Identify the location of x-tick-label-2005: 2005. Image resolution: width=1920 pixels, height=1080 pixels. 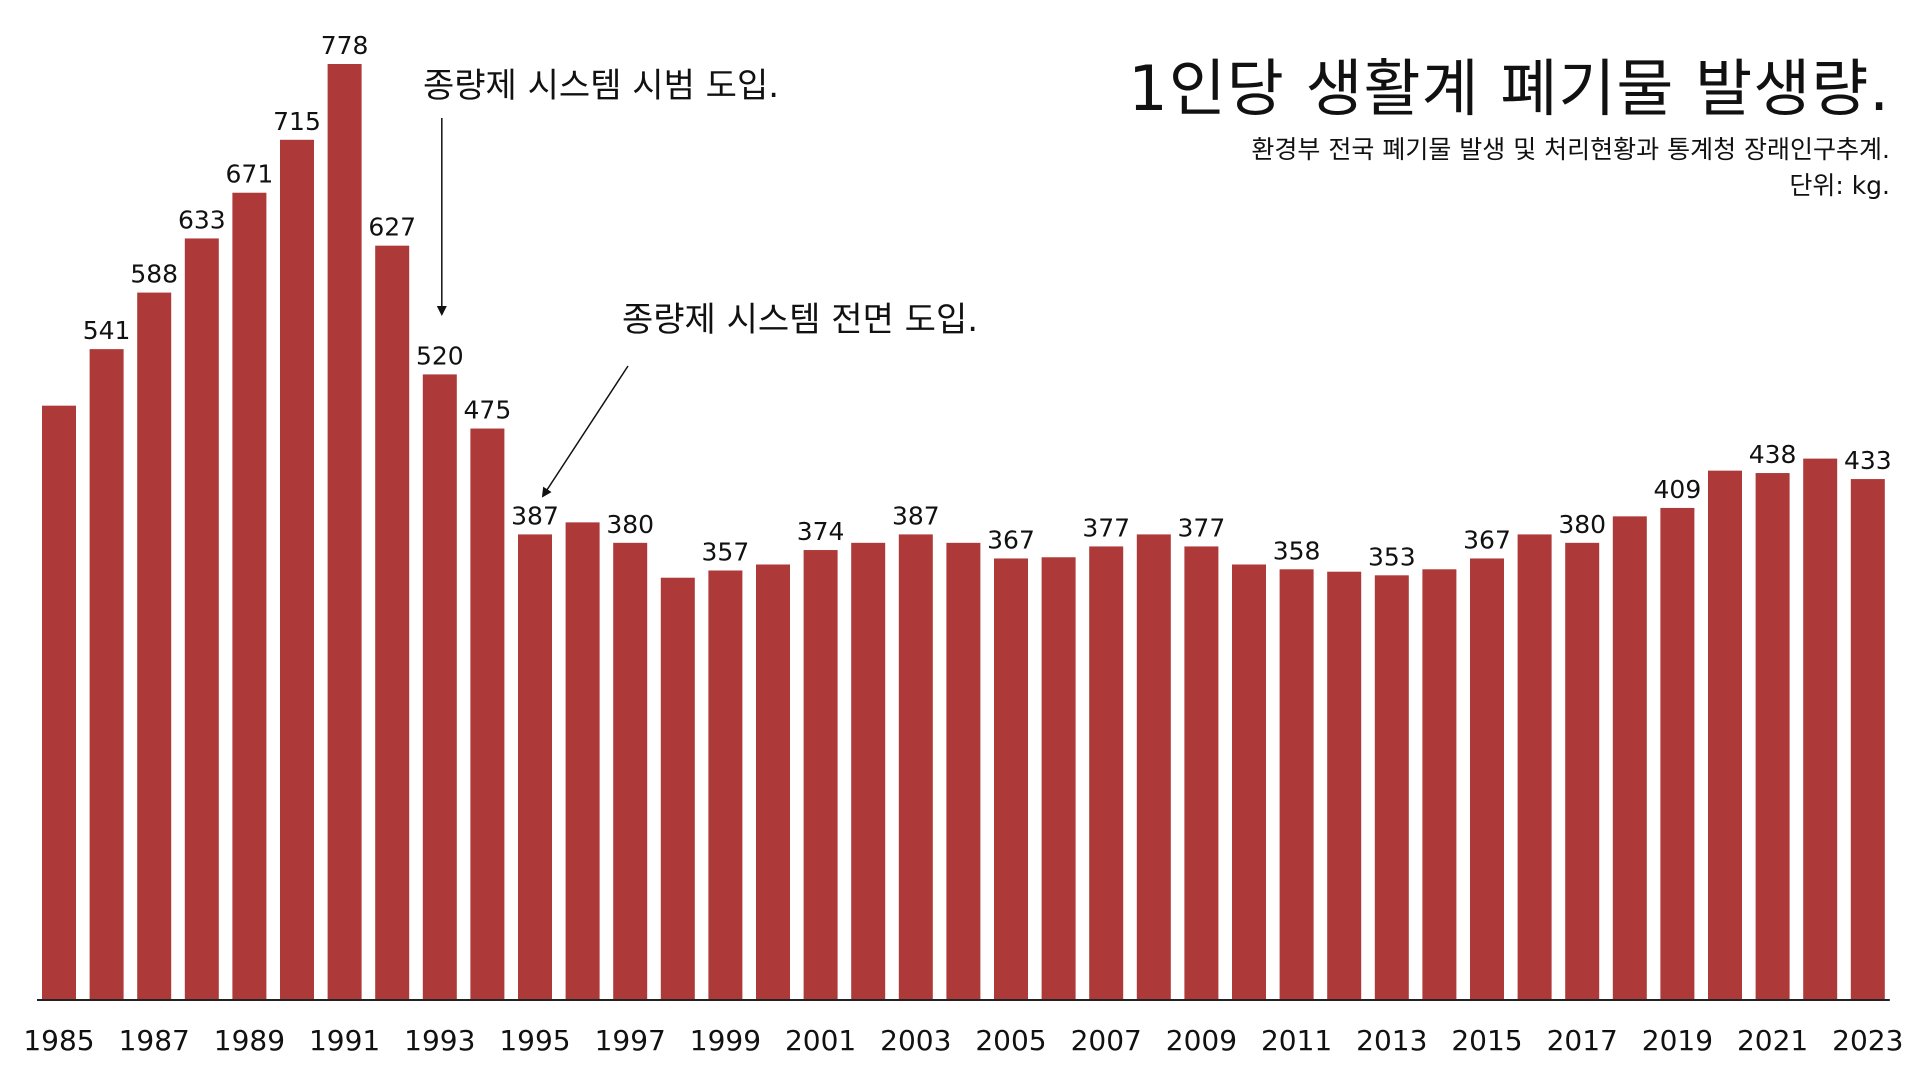
(1010, 1040).